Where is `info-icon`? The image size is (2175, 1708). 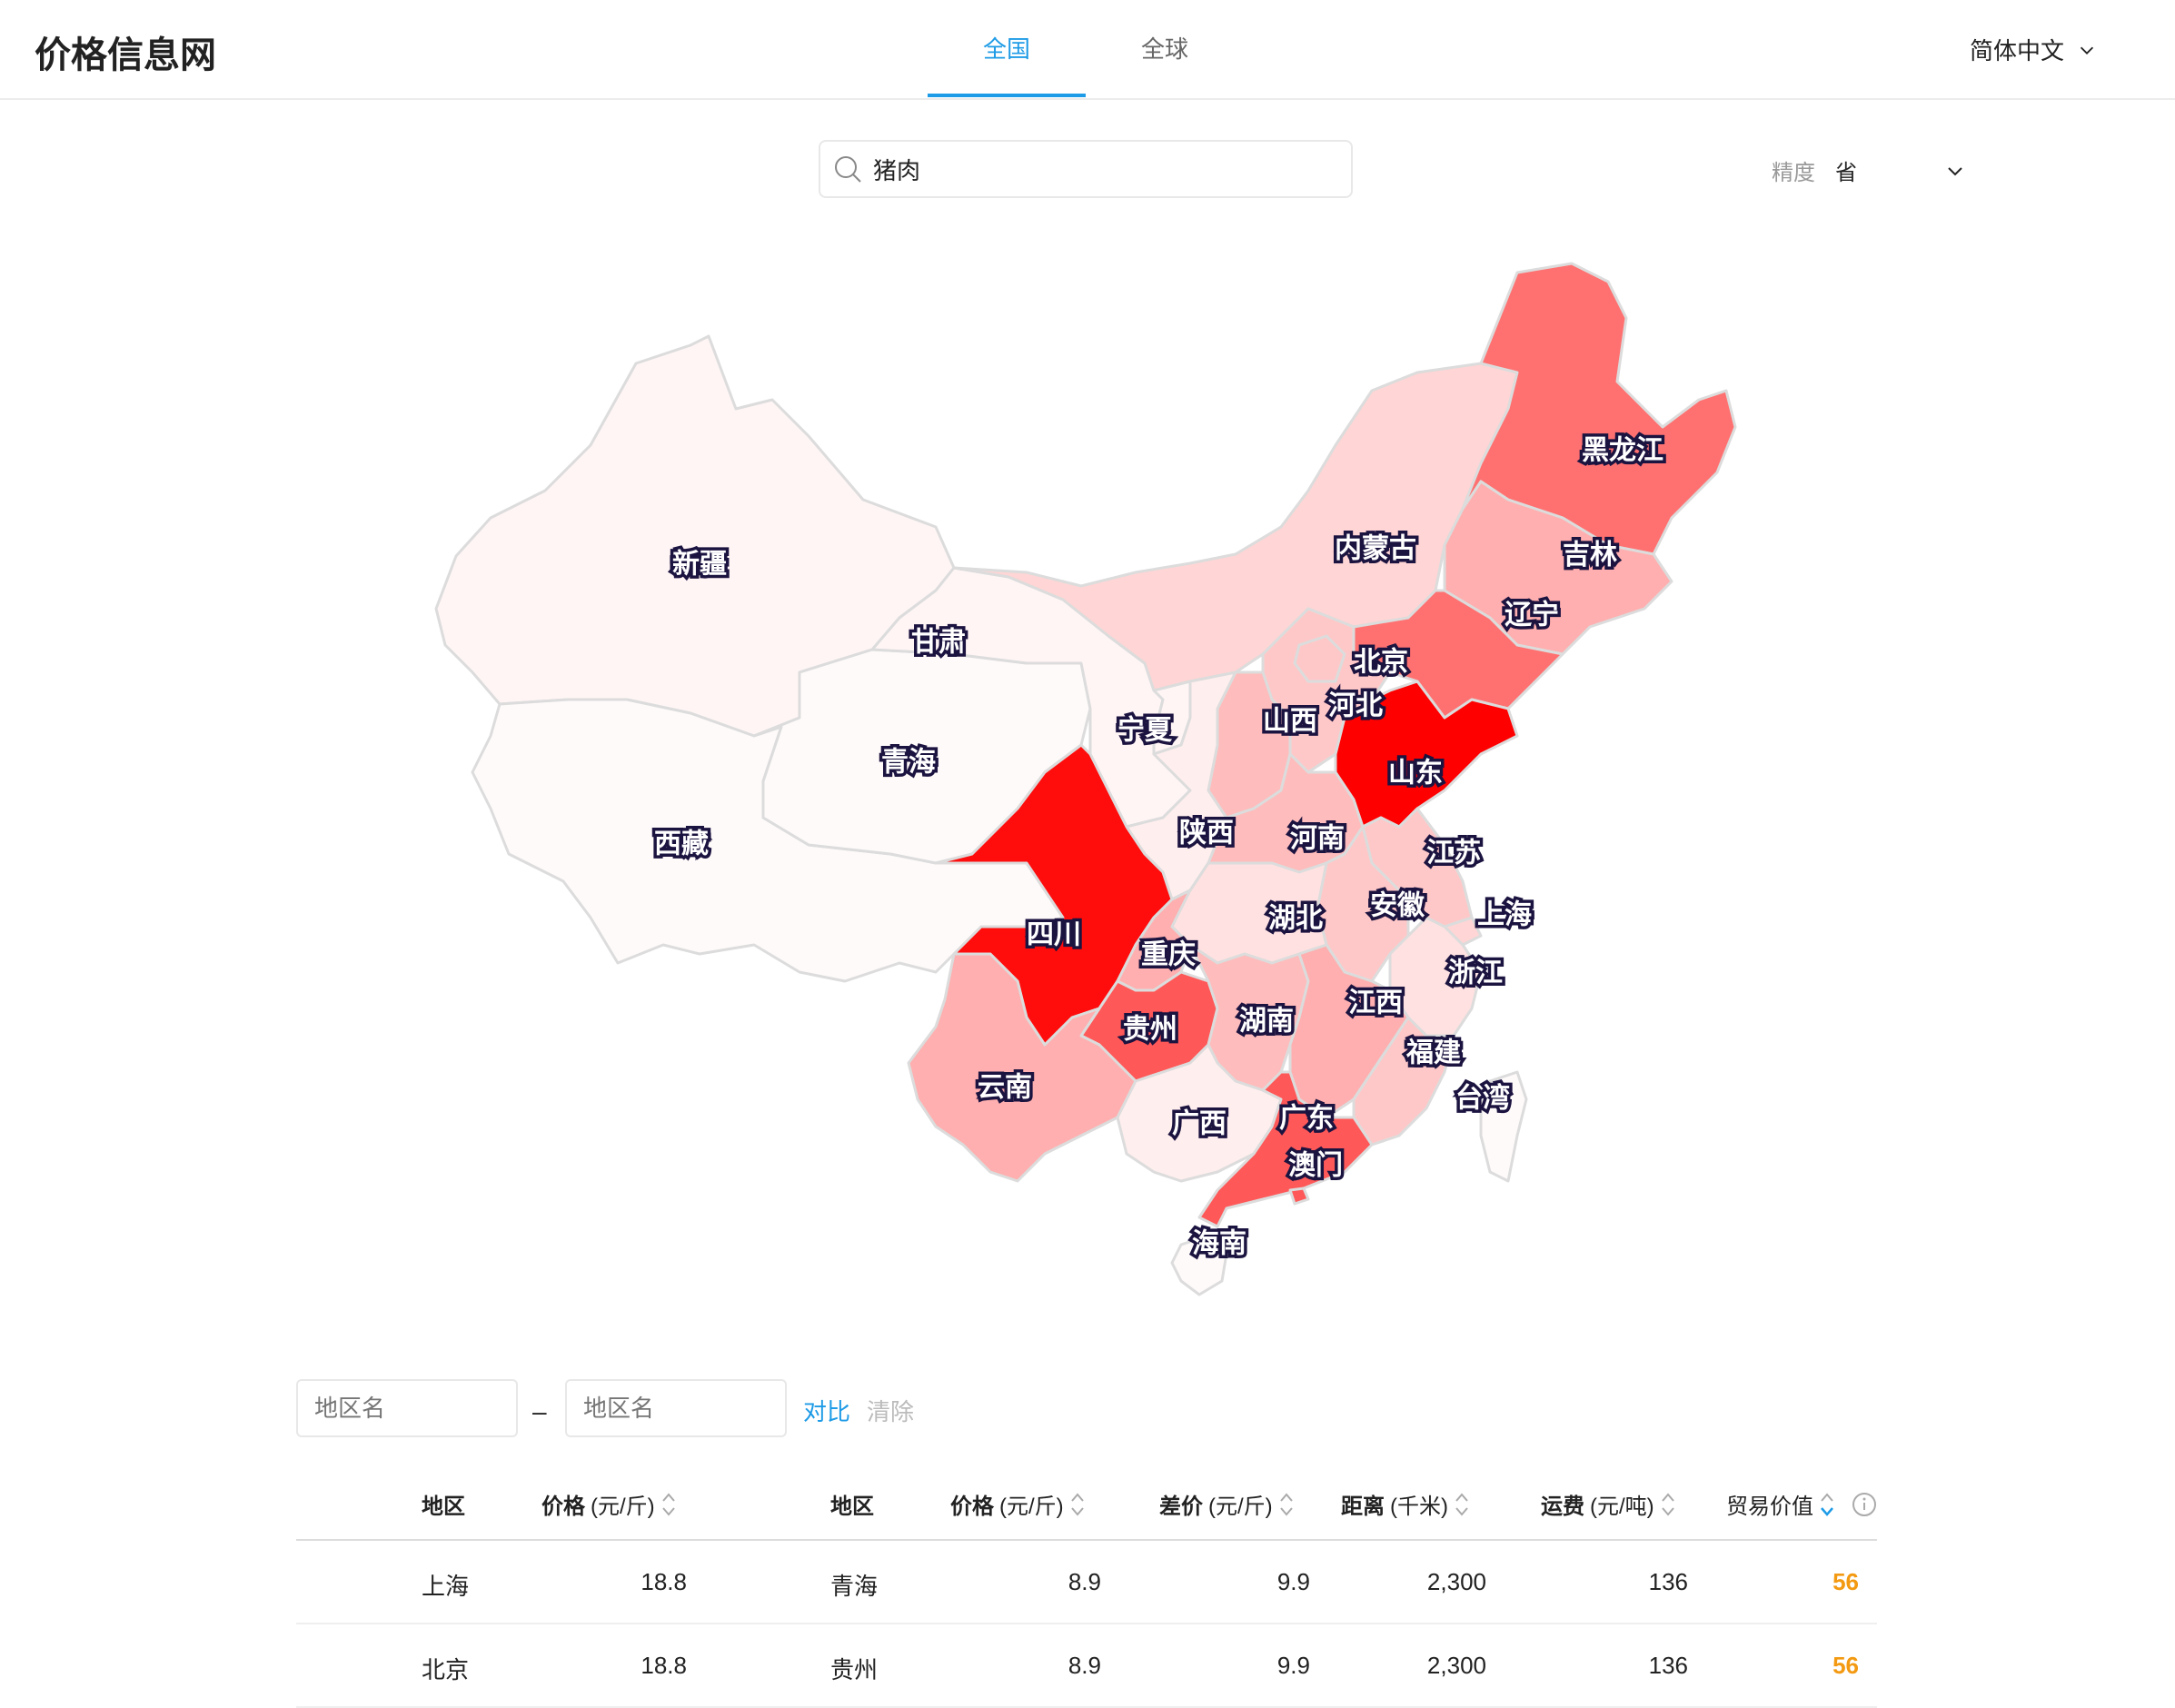 info-icon is located at coordinates (1864, 1504).